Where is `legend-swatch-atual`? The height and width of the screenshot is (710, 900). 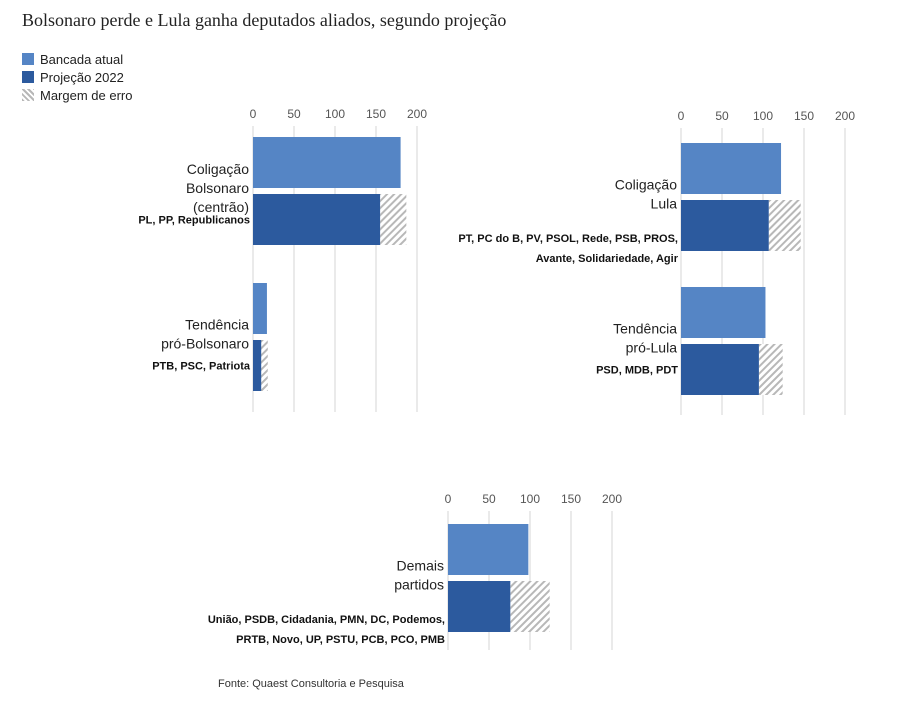 legend-swatch-atual is located at coordinates (28, 59).